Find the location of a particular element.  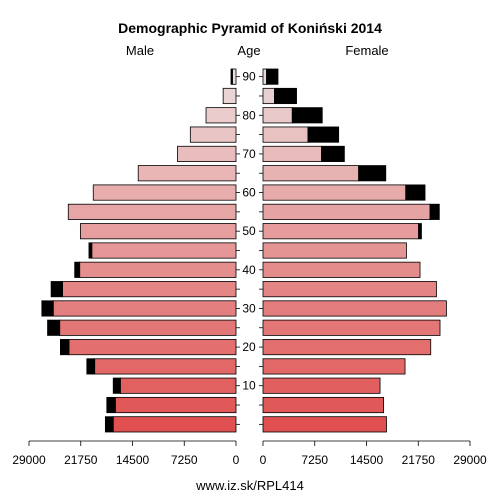

age-tick-label: 10 is located at coordinates (249, 386).